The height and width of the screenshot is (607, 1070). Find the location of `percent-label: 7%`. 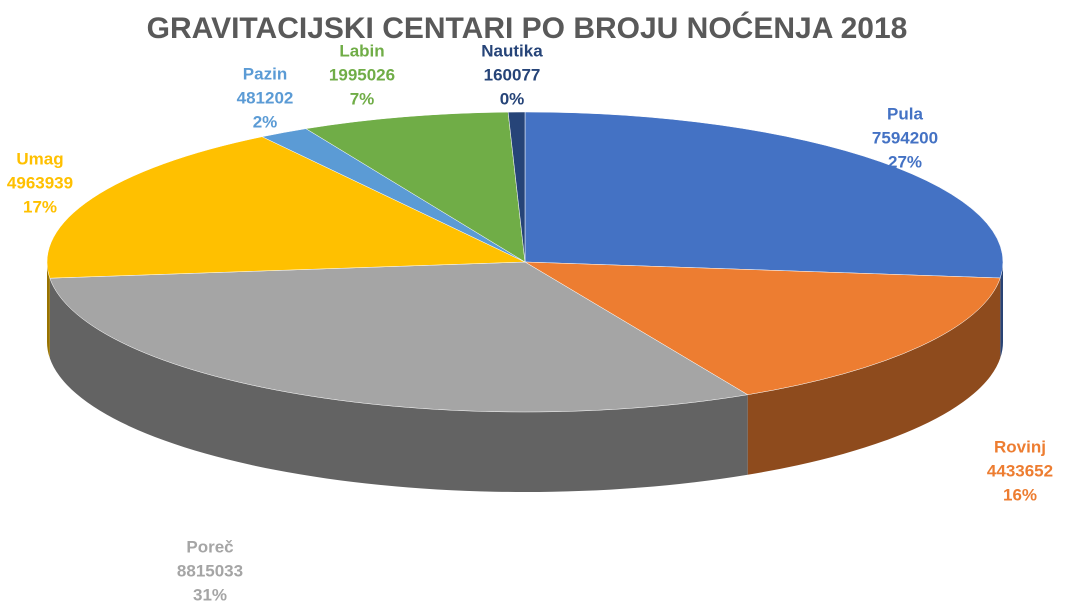

percent-label: 7% is located at coordinates (362, 98).